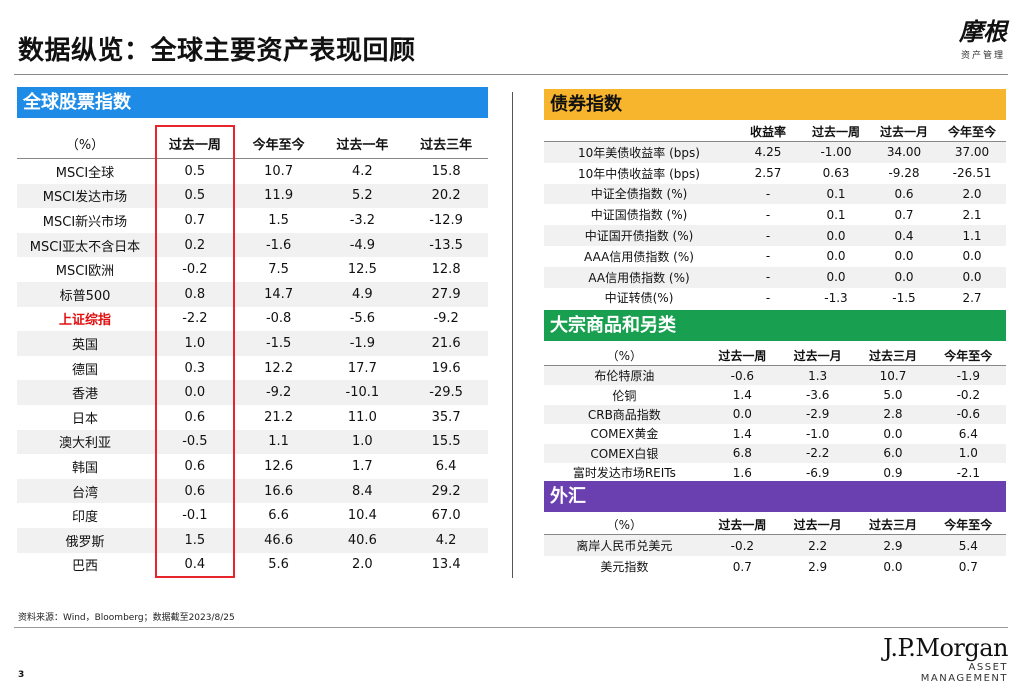 The width and height of the screenshot is (1028, 693). Describe the element at coordinates (362, 343) in the screenshot. I see `equity-cell: -1.9` at that location.